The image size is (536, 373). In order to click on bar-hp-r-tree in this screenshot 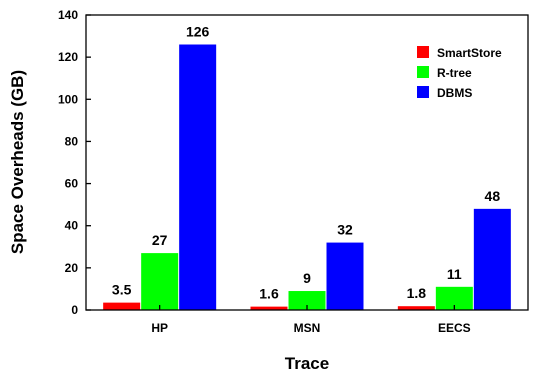, I will do `click(160, 281)`.